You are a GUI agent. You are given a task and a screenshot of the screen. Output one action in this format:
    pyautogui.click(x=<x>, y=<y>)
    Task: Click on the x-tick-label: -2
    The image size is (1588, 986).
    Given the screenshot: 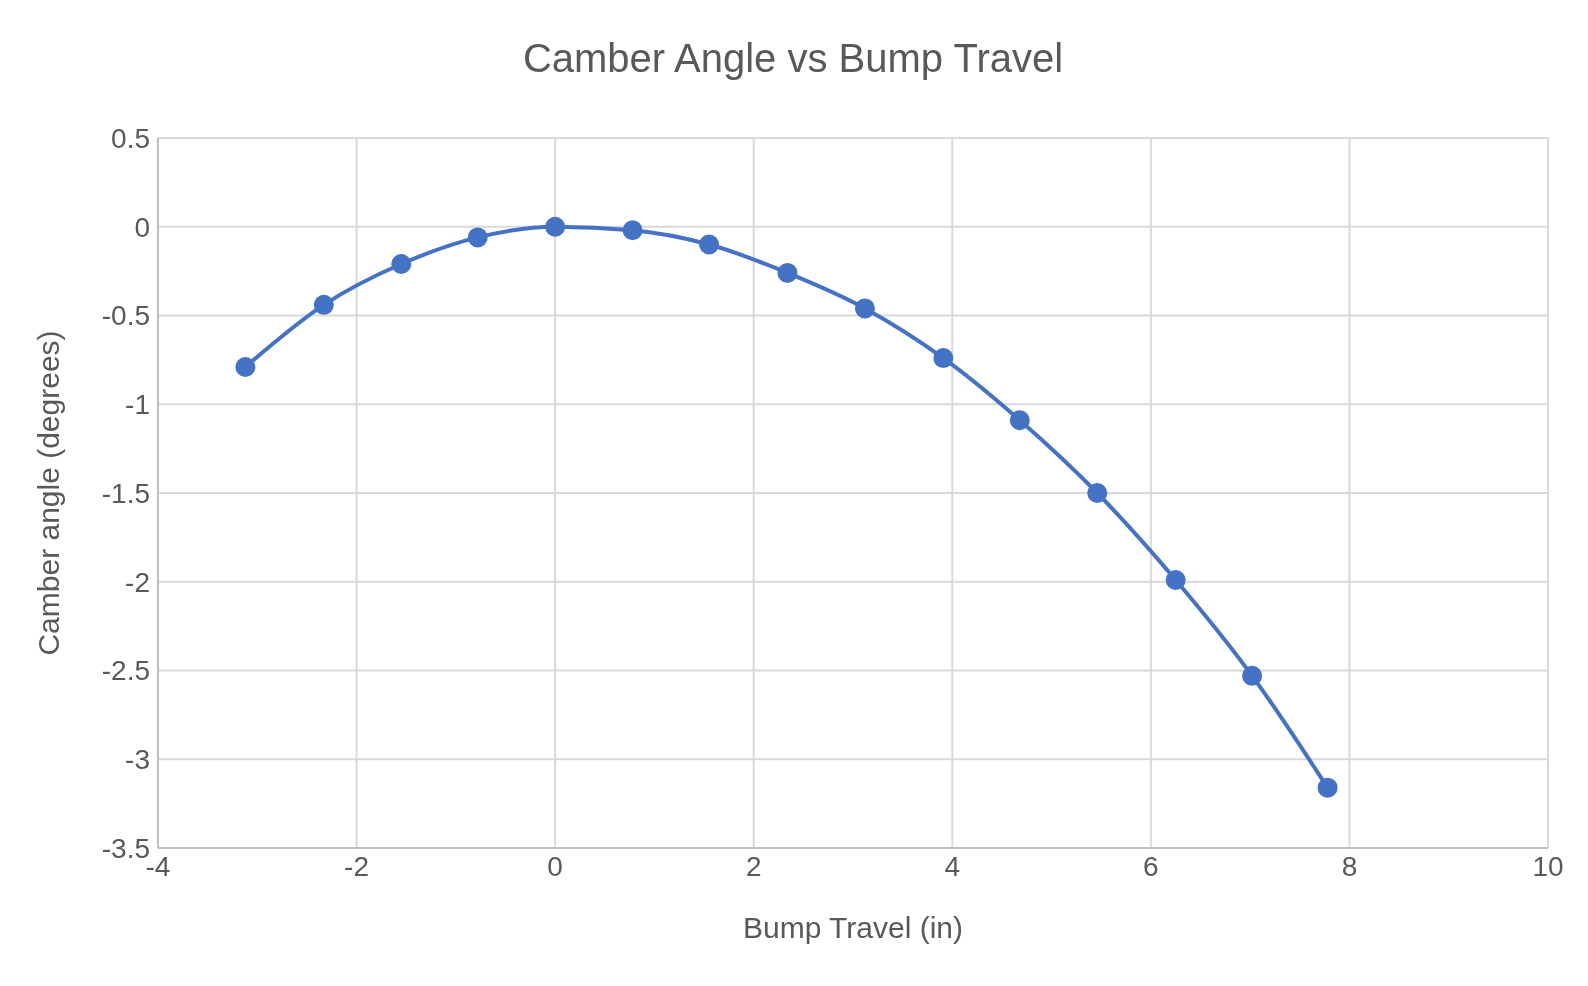 What is the action you would take?
    pyautogui.click(x=357, y=866)
    